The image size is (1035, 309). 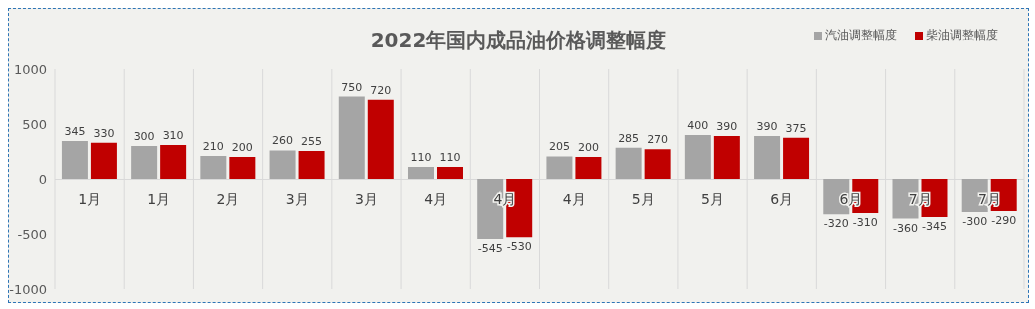 What do you see at coordinates (75, 132) in the screenshot?
I see `data-label: 345` at bounding box center [75, 132].